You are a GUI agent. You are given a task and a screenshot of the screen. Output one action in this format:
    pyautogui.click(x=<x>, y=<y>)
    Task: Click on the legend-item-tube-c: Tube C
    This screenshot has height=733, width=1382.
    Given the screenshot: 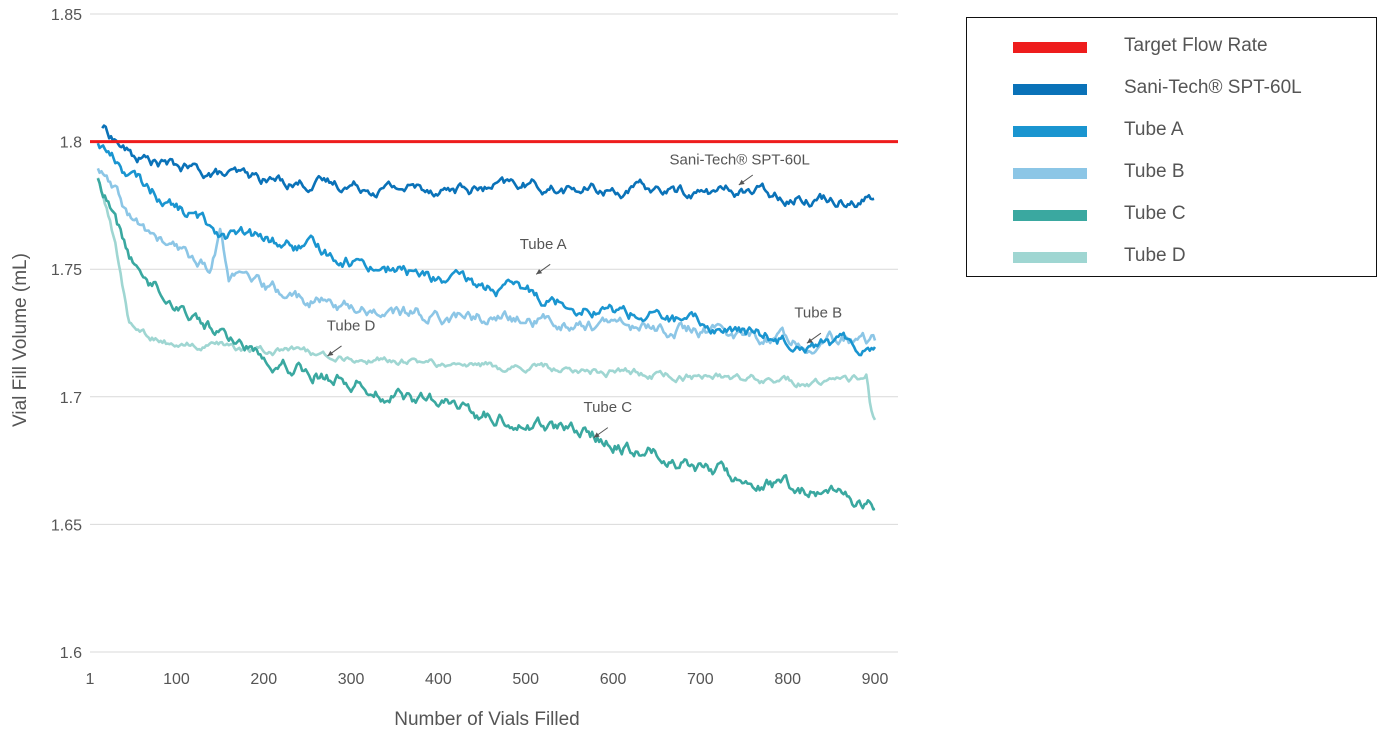 What is the action you would take?
    pyautogui.click(x=1171, y=215)
    